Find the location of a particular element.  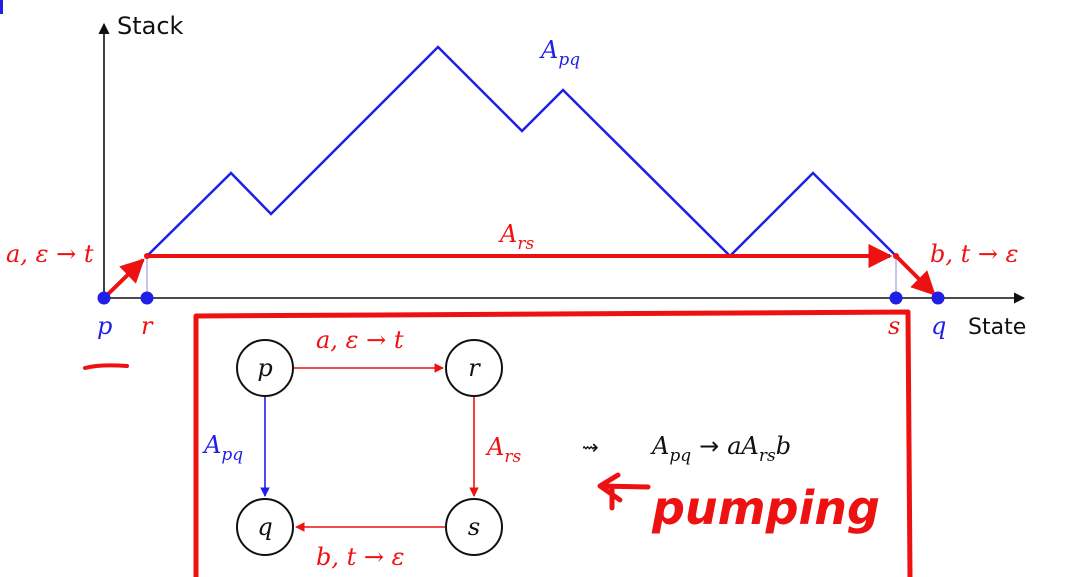

state-s is located at coordinates (474, 527).